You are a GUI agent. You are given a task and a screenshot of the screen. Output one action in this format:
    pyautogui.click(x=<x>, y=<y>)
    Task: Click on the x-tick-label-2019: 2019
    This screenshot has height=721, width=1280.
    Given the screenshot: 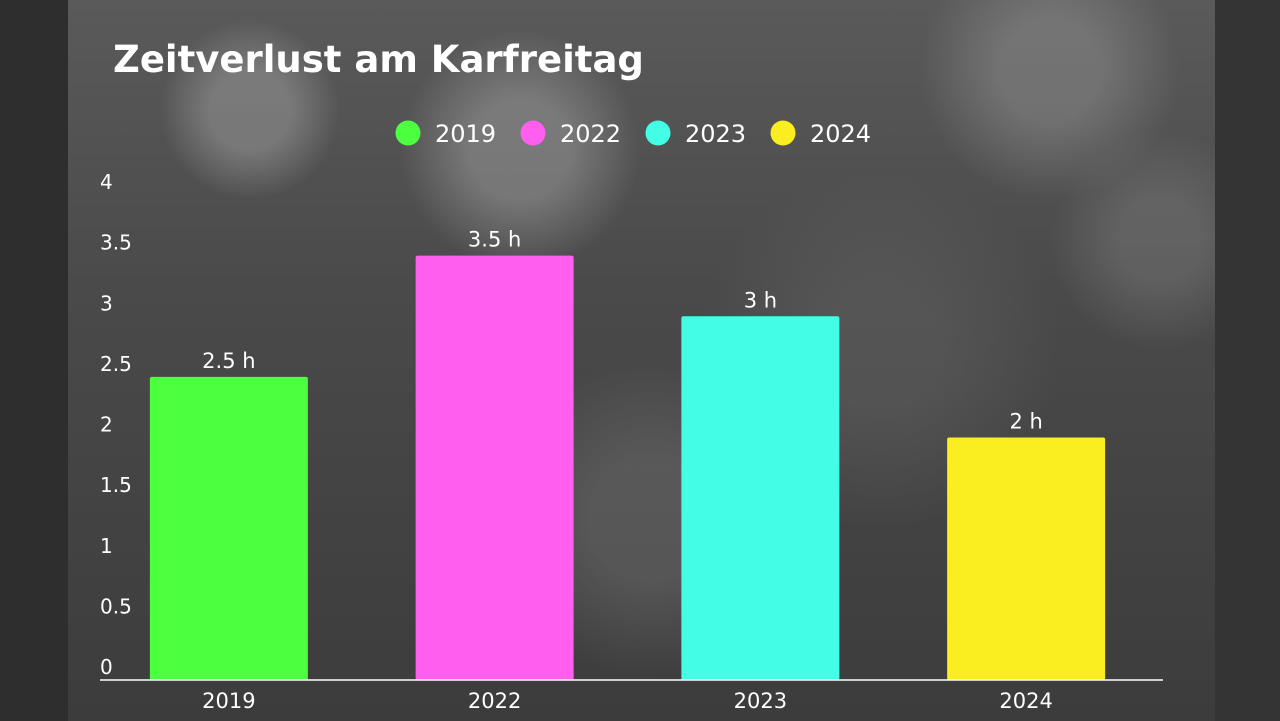 What is the action you would take?
    pyautogui.click(x=228, y=701)
    